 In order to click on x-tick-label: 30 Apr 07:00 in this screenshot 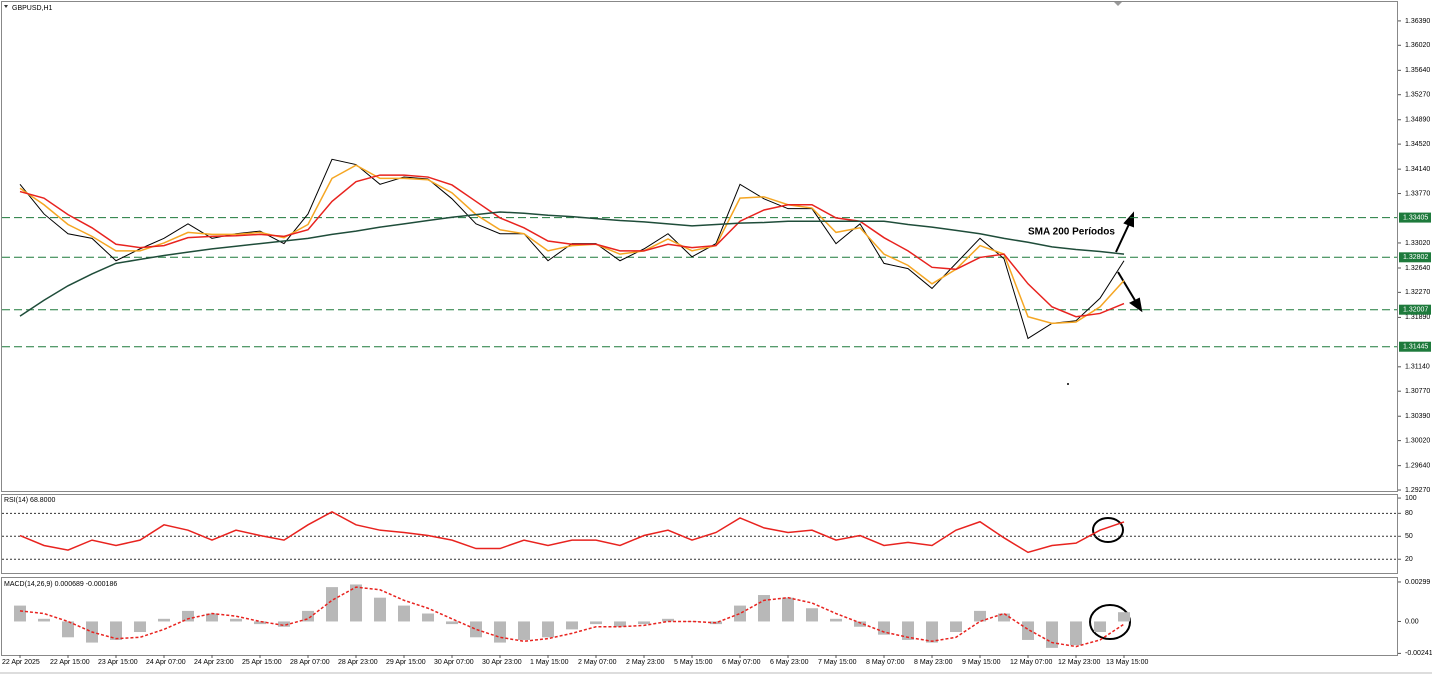, I will do `click(454, 662)`.